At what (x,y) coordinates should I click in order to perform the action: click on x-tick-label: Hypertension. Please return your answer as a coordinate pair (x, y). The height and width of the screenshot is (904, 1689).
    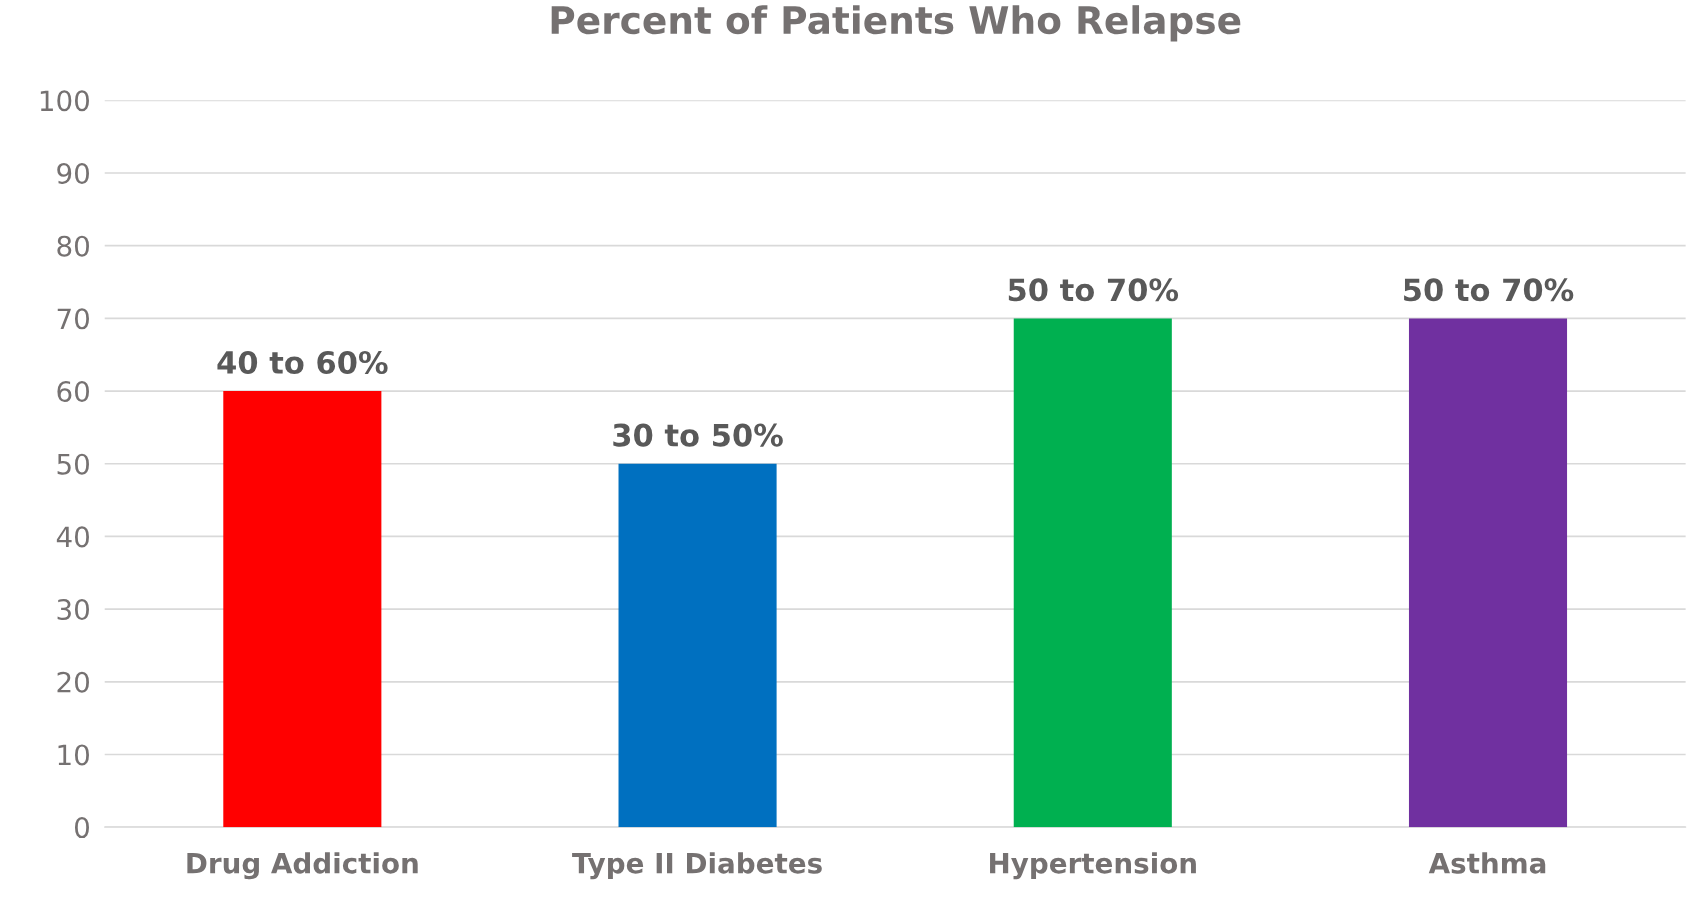
    Looking at the image, I should click on (1093, 866).